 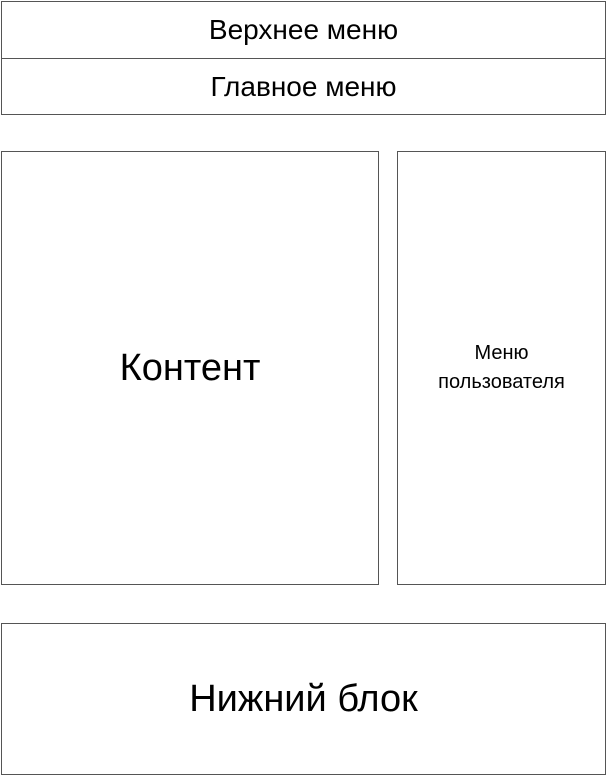 I want to click on main-menu-label: Главное меню, so click(x=303, y=86).